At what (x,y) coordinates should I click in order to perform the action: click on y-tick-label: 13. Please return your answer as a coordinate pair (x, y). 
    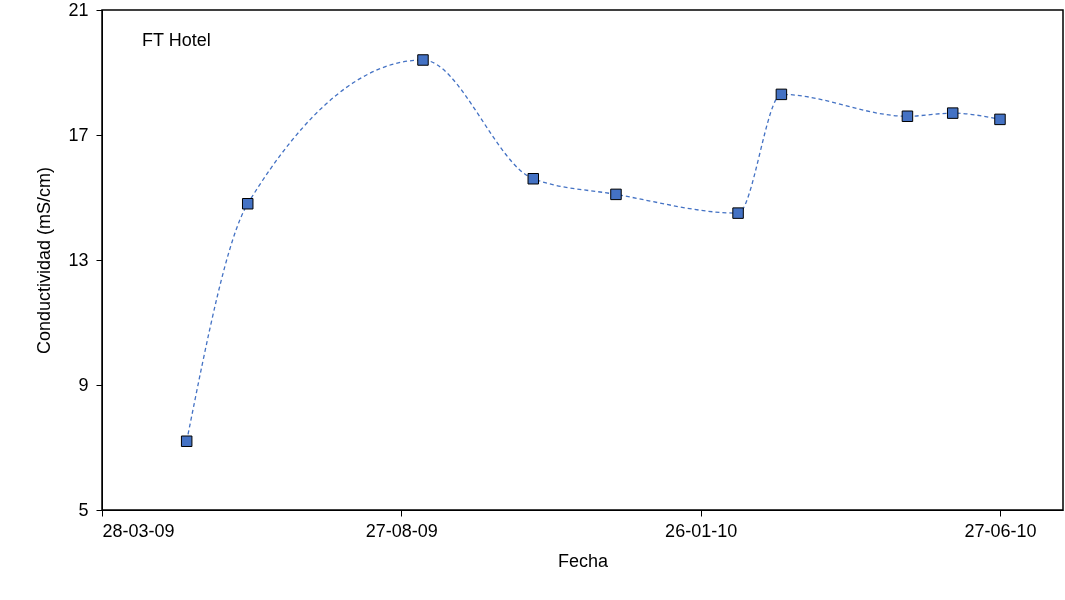
    Looking at the image, I should click on (78, 259).